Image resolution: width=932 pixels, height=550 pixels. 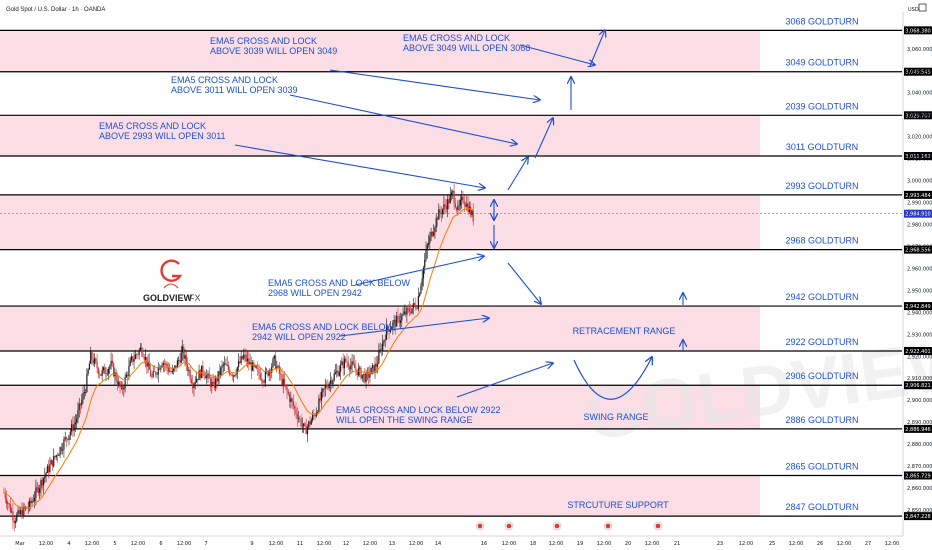 What do you see at coordinates (772, 544) in the screenshot?
I see `x-tick-label: 25` at bounding box center [772, 544].